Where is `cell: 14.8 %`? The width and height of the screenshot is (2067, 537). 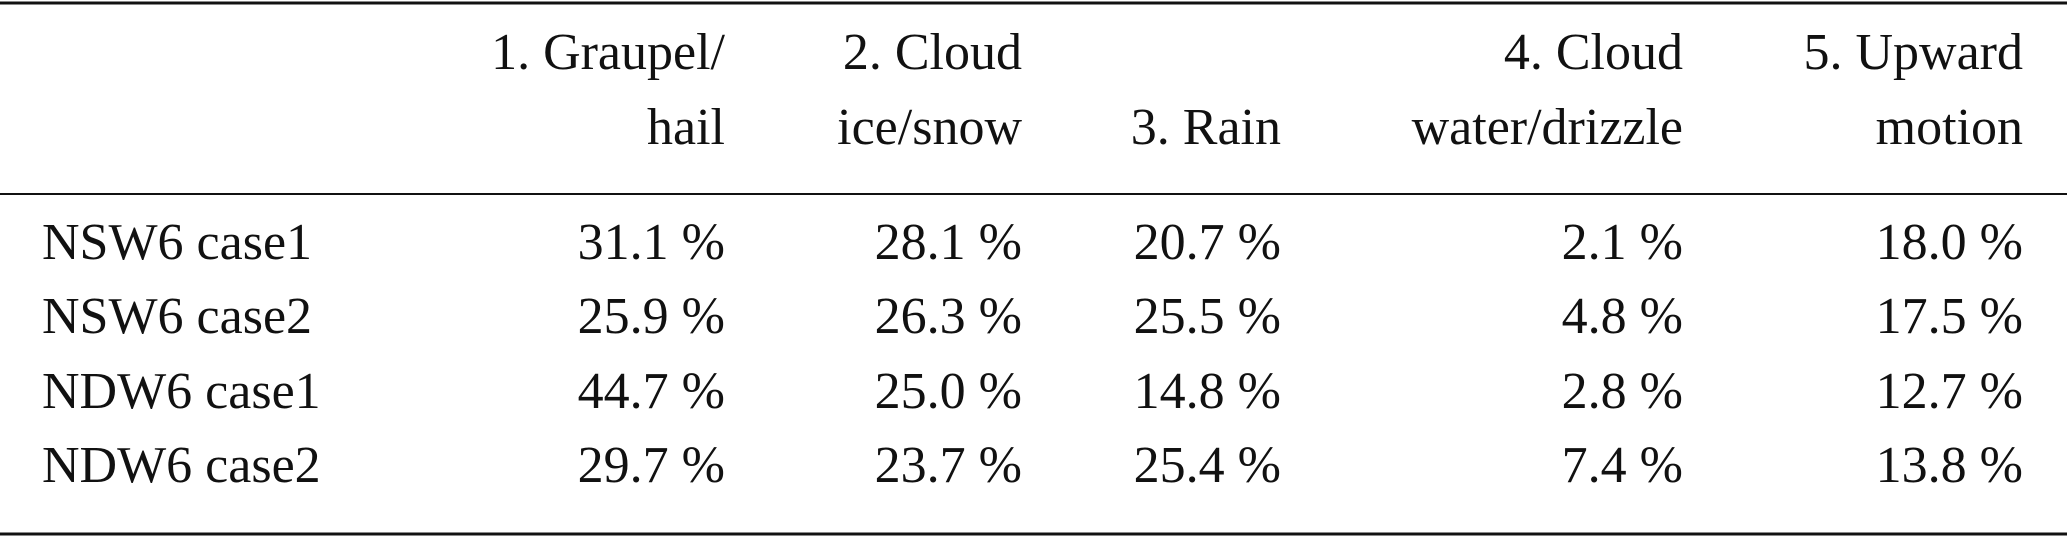
cell: 14.8 % is located at coordinates (1207, 391).